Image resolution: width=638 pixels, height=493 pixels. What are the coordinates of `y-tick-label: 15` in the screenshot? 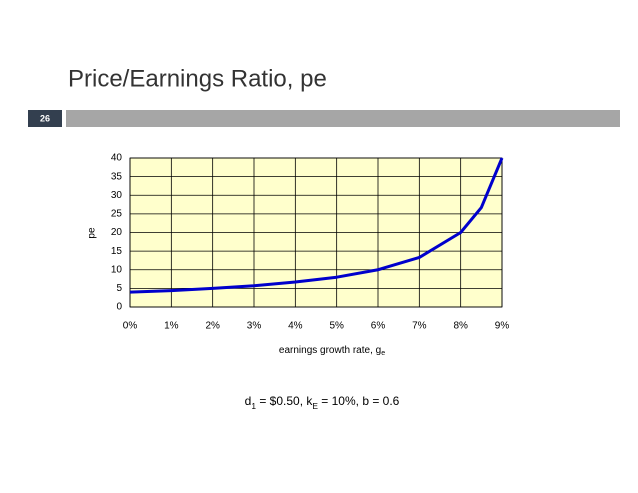 It's located at (117, 251).